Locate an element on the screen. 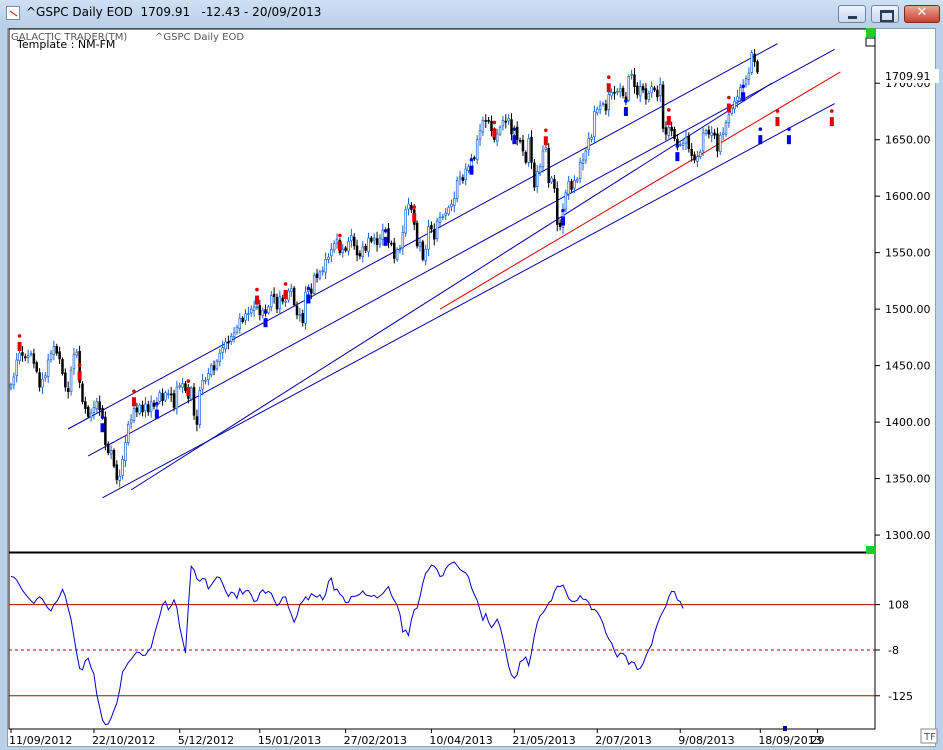  chart-app-icon is located at coordinates (13, 13).